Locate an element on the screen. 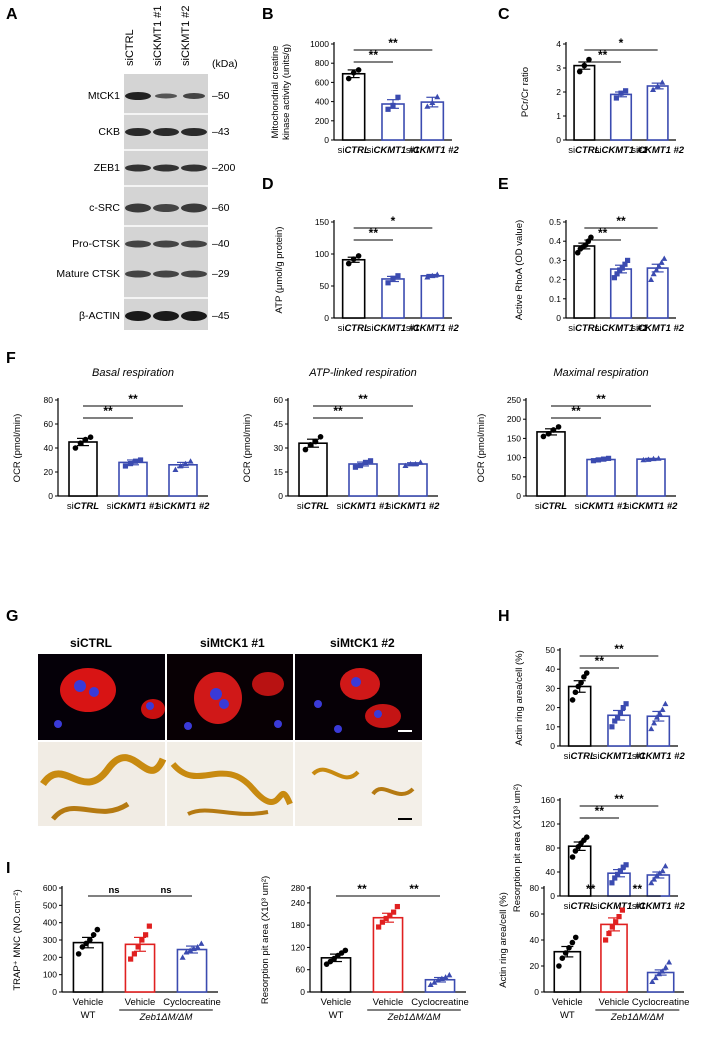 The image size is (709, 1054). y-tick-label: 800 is located at coordinates (322, 63).